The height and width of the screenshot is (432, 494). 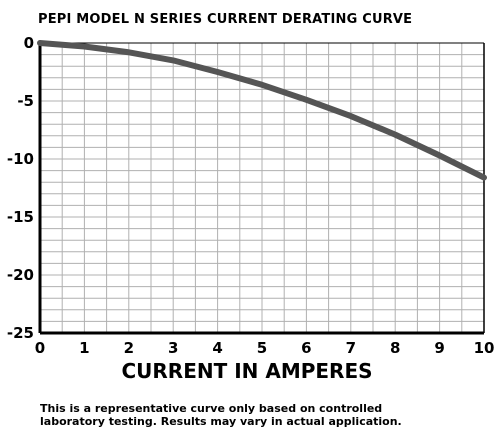 What do you see at coordinates (29, 43) in the screenshot?
I see `y-tick-label: 0` at bounding box center [29, 43].